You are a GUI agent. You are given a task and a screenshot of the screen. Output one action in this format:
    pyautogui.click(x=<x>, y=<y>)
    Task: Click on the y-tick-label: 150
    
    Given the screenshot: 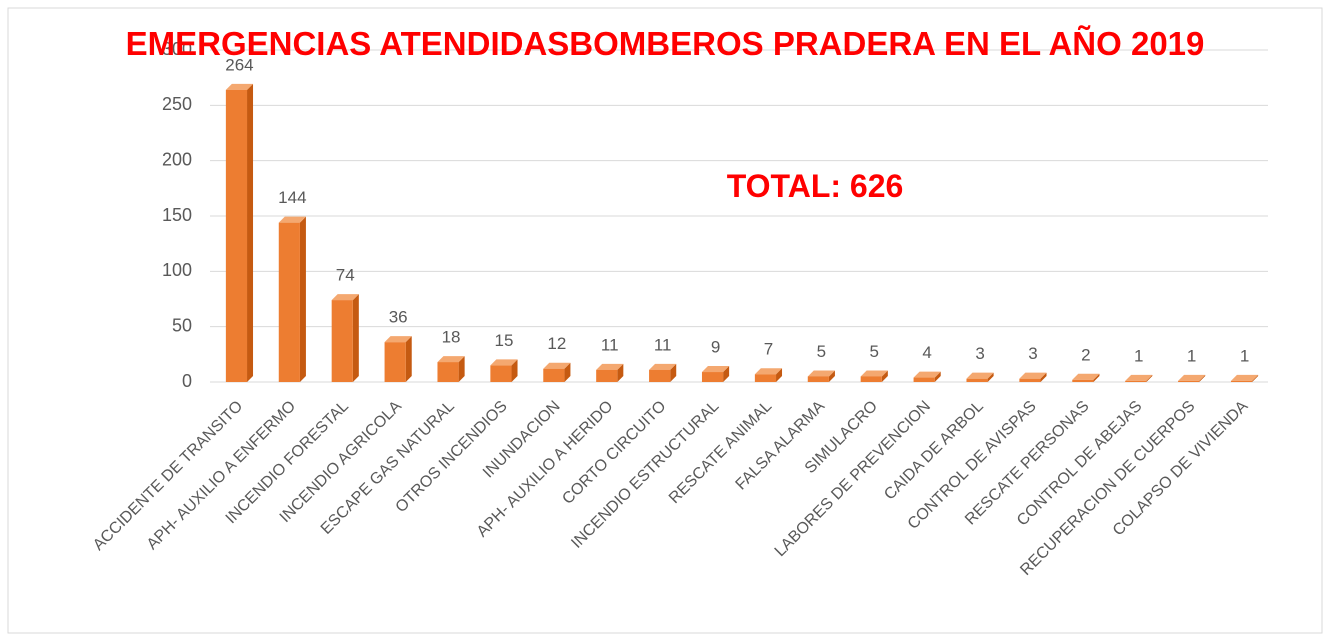 What is the action you would take?
    pyautogui.click(x=177, y=215)
    